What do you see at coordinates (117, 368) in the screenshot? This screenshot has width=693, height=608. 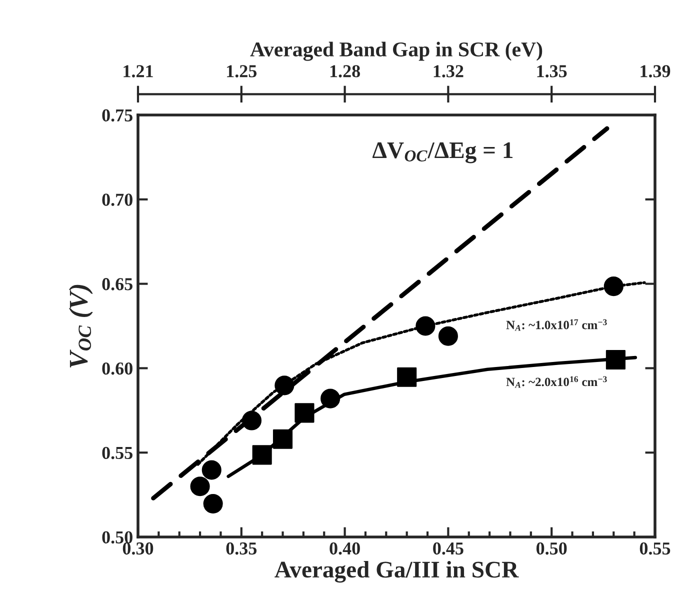 I see `y-tick-label: 0.60` at bounding box center [117, 368].